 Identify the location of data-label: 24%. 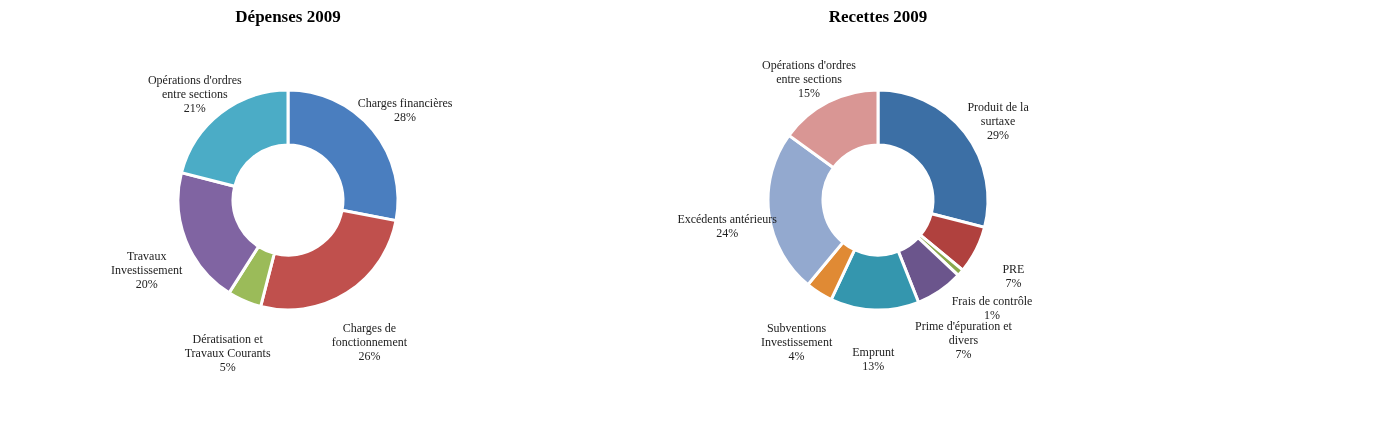
(727, 233).